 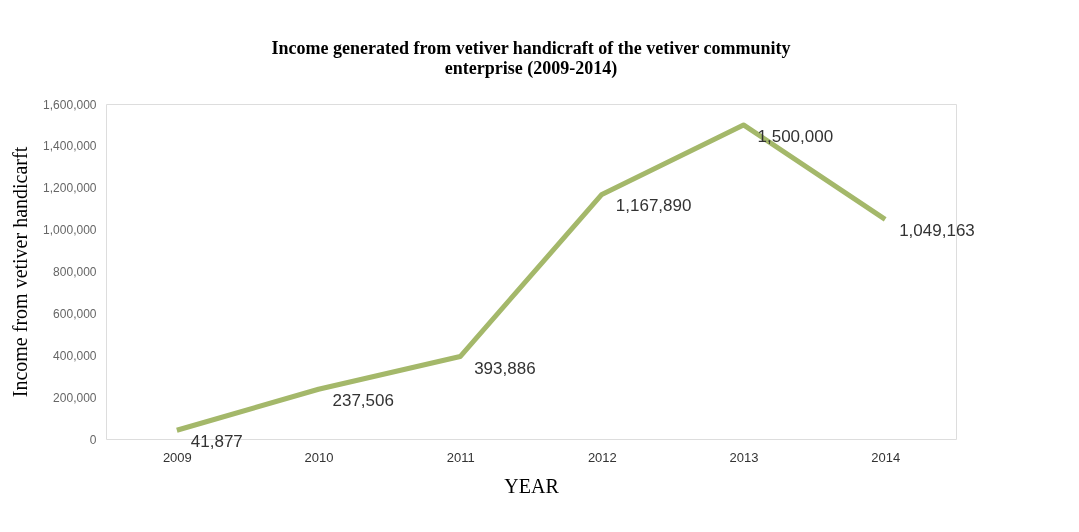 What do you see at coordinates (531, 58) in the screenshot?
I see `chart-title: Income generated from vetiver handicraft of the vetiver community enterprise (2009-2014)` at bounding box center [531, 58].